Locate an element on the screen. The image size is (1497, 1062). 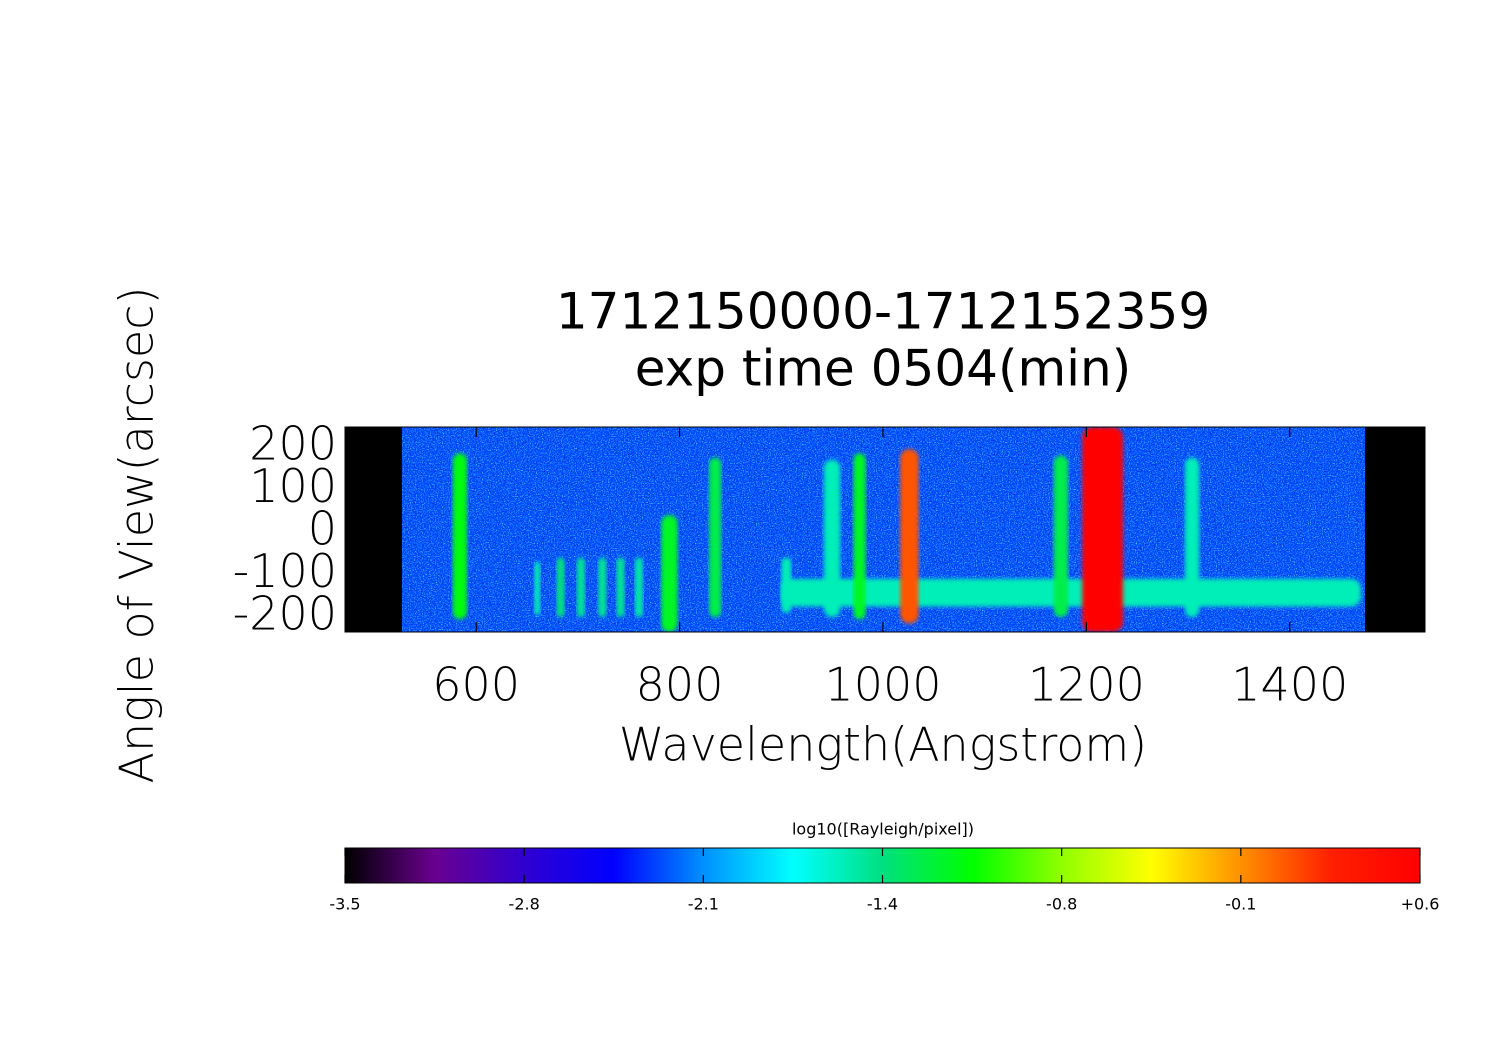
colorbar-tick-label: -2.8 is located at coordinates (524, 904).